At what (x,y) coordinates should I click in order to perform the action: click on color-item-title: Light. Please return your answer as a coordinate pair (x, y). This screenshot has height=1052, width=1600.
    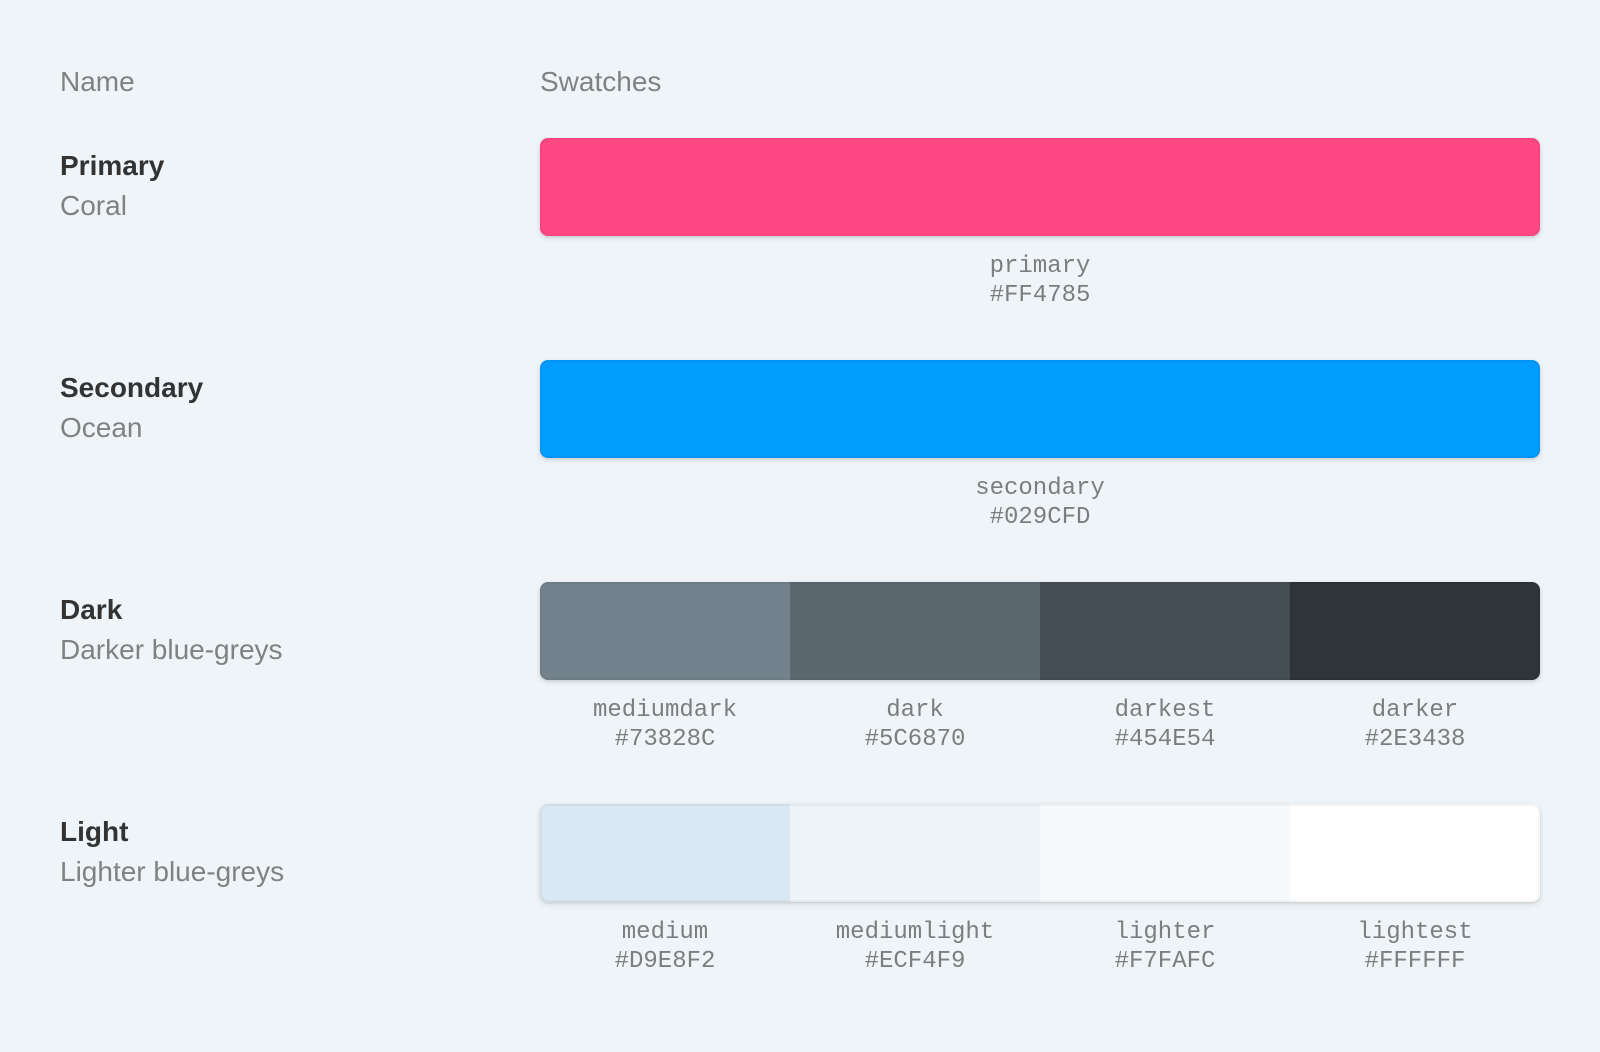
    Looking at the image, I should click on (94, 831).